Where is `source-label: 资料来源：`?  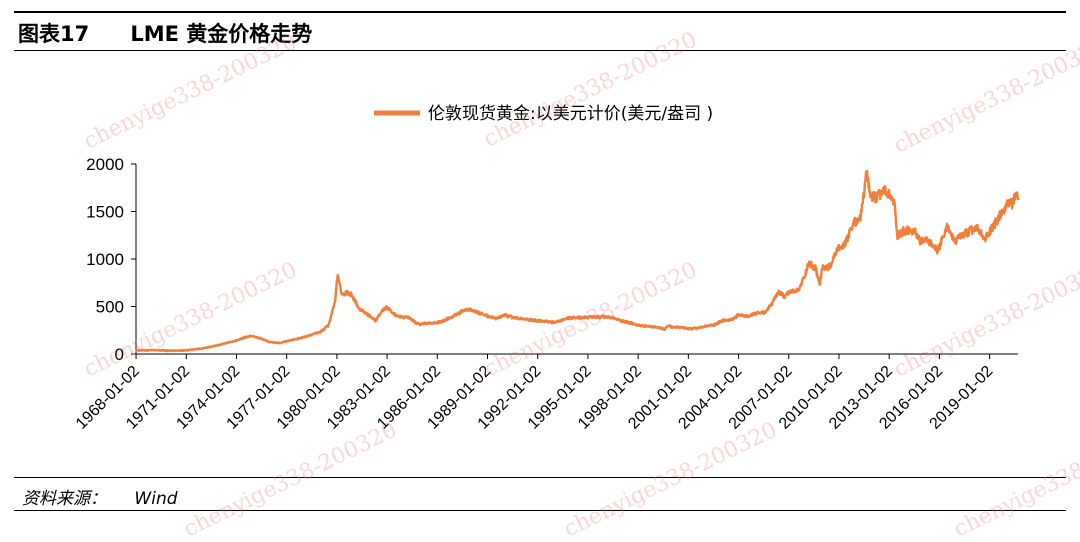 source-label: 资料来源： is located at coordinates (64, 499).